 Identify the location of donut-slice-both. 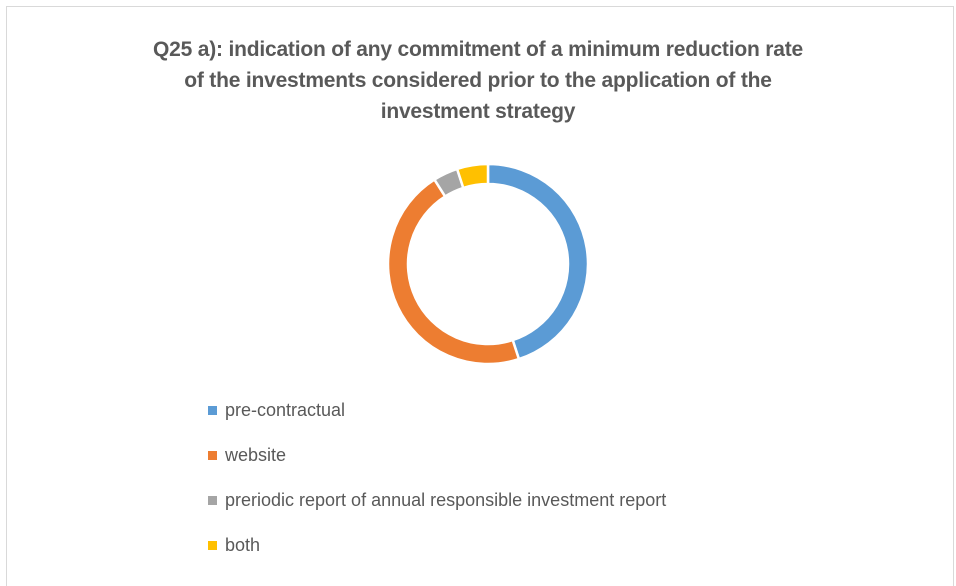
(472, 176).